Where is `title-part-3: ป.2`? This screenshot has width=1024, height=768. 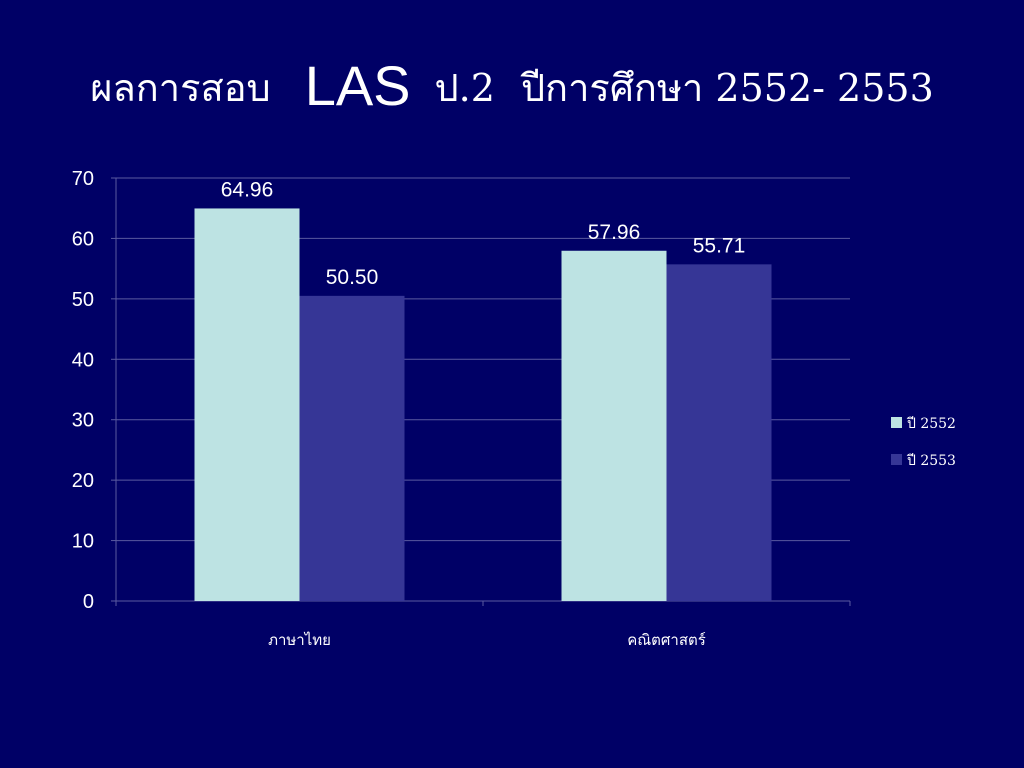 title-part-3: ป.2 is located at coordinates (464, 88).